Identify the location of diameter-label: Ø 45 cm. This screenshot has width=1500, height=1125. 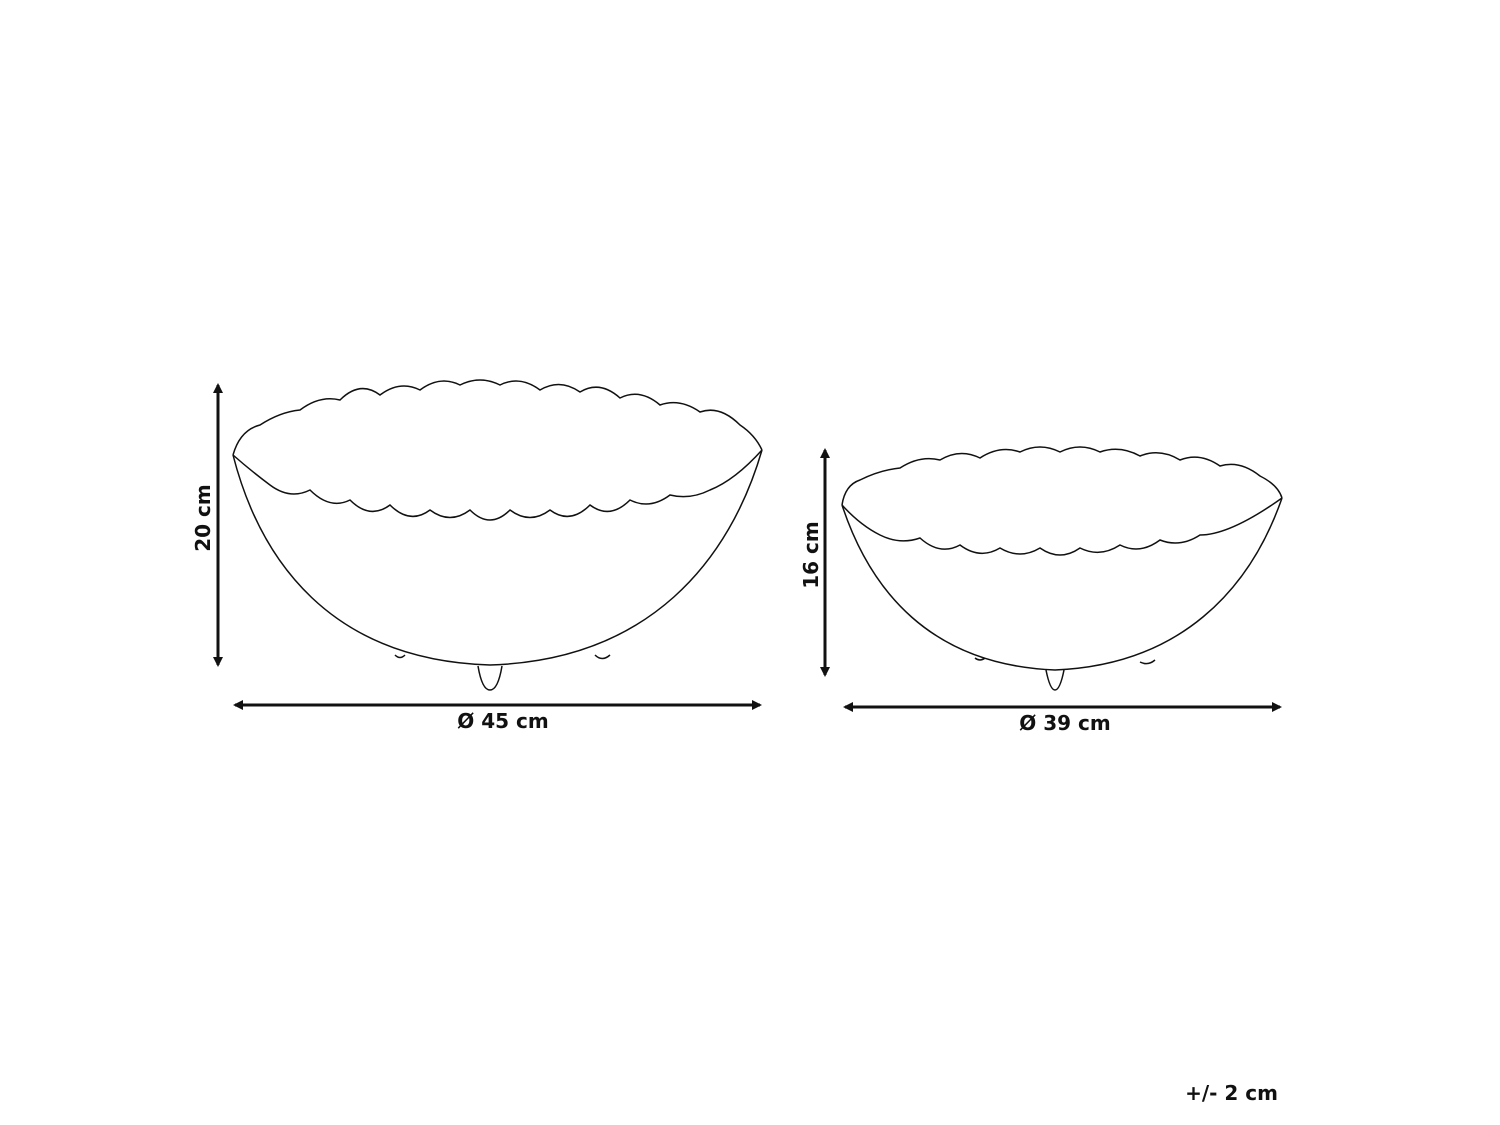
(502, 721).